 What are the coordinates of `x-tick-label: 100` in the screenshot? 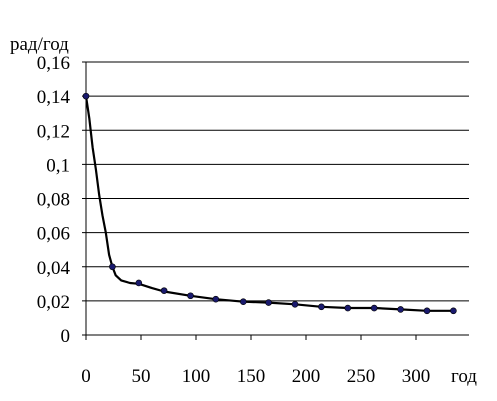 It's located at (196, 376).